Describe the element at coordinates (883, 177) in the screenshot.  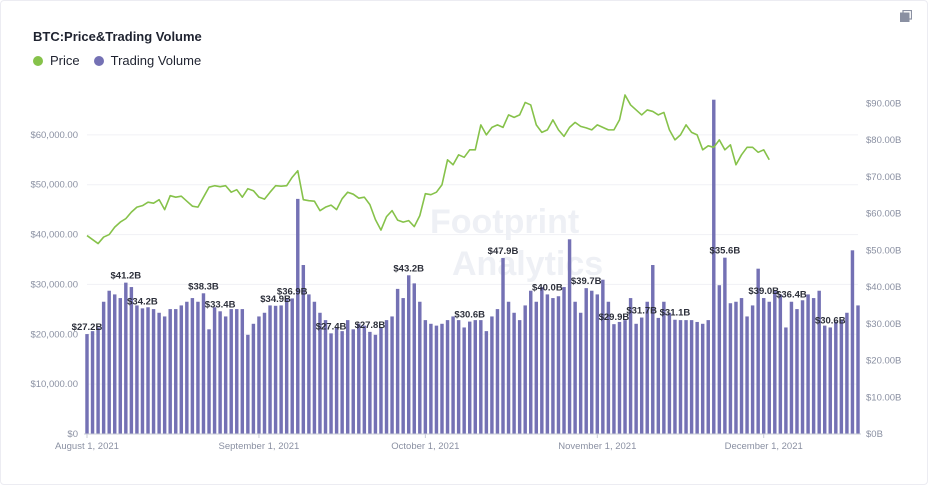
I see `y-right-tick-label: $70.00B` at that location.